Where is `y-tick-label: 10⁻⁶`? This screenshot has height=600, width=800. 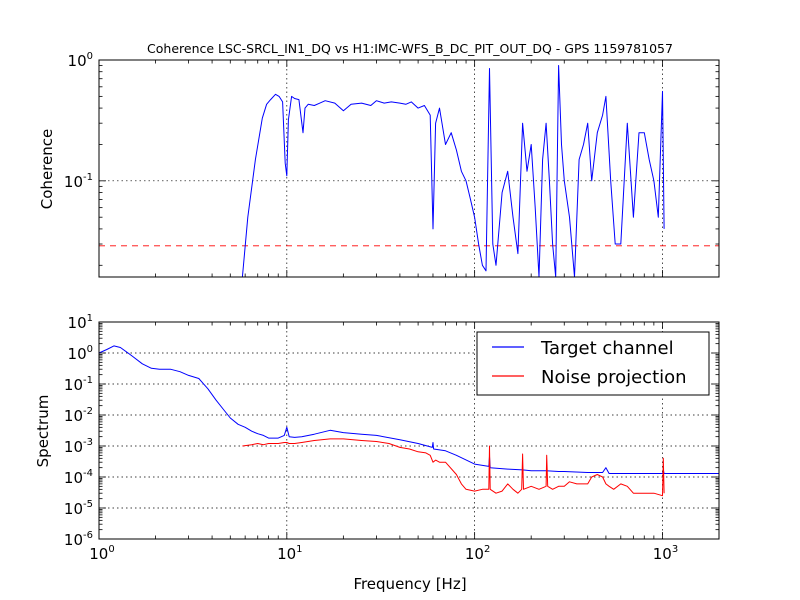
y-tick-label: 10⁻⁶ is located at coordinates (78, 539).